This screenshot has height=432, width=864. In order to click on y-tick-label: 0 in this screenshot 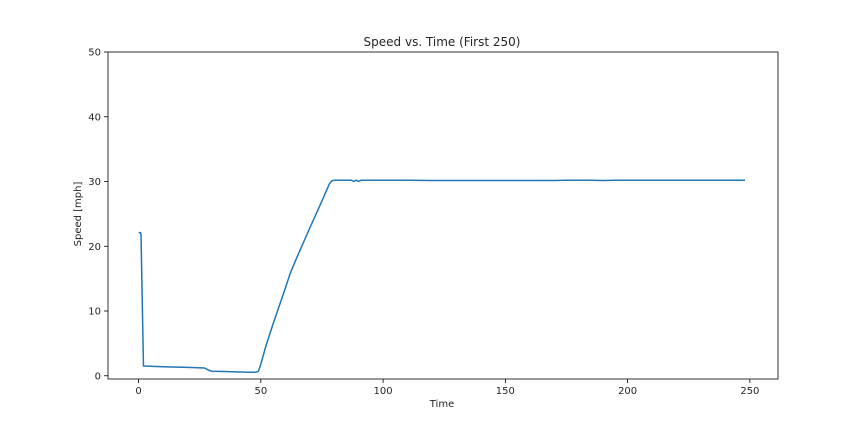, I will do `click(98, 376)`.